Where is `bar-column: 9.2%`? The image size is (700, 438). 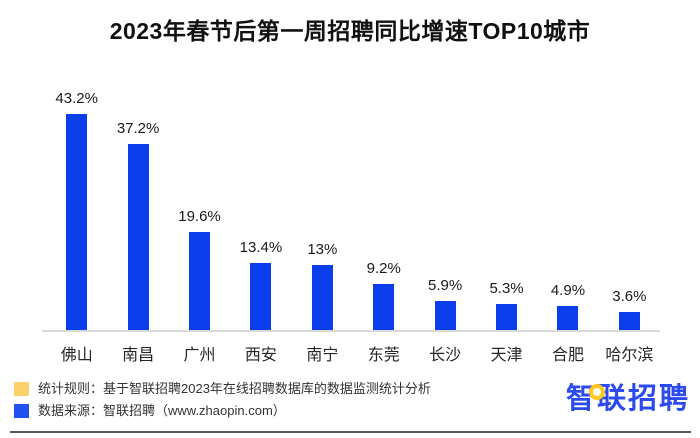 bar-column: 9.2% is located at coordinates (383, 295).